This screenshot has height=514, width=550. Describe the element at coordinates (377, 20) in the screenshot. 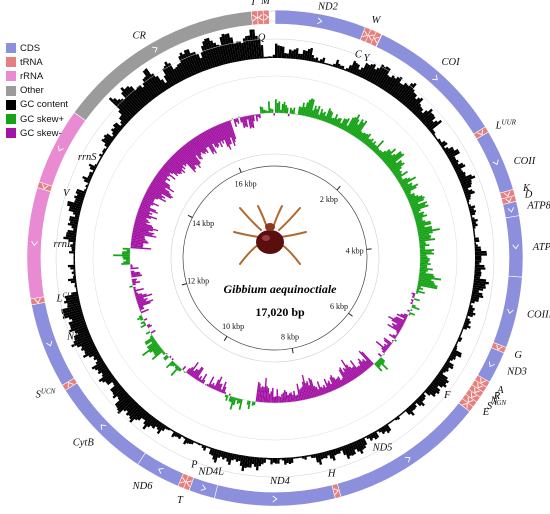

I see `gene-label: W` at that location.